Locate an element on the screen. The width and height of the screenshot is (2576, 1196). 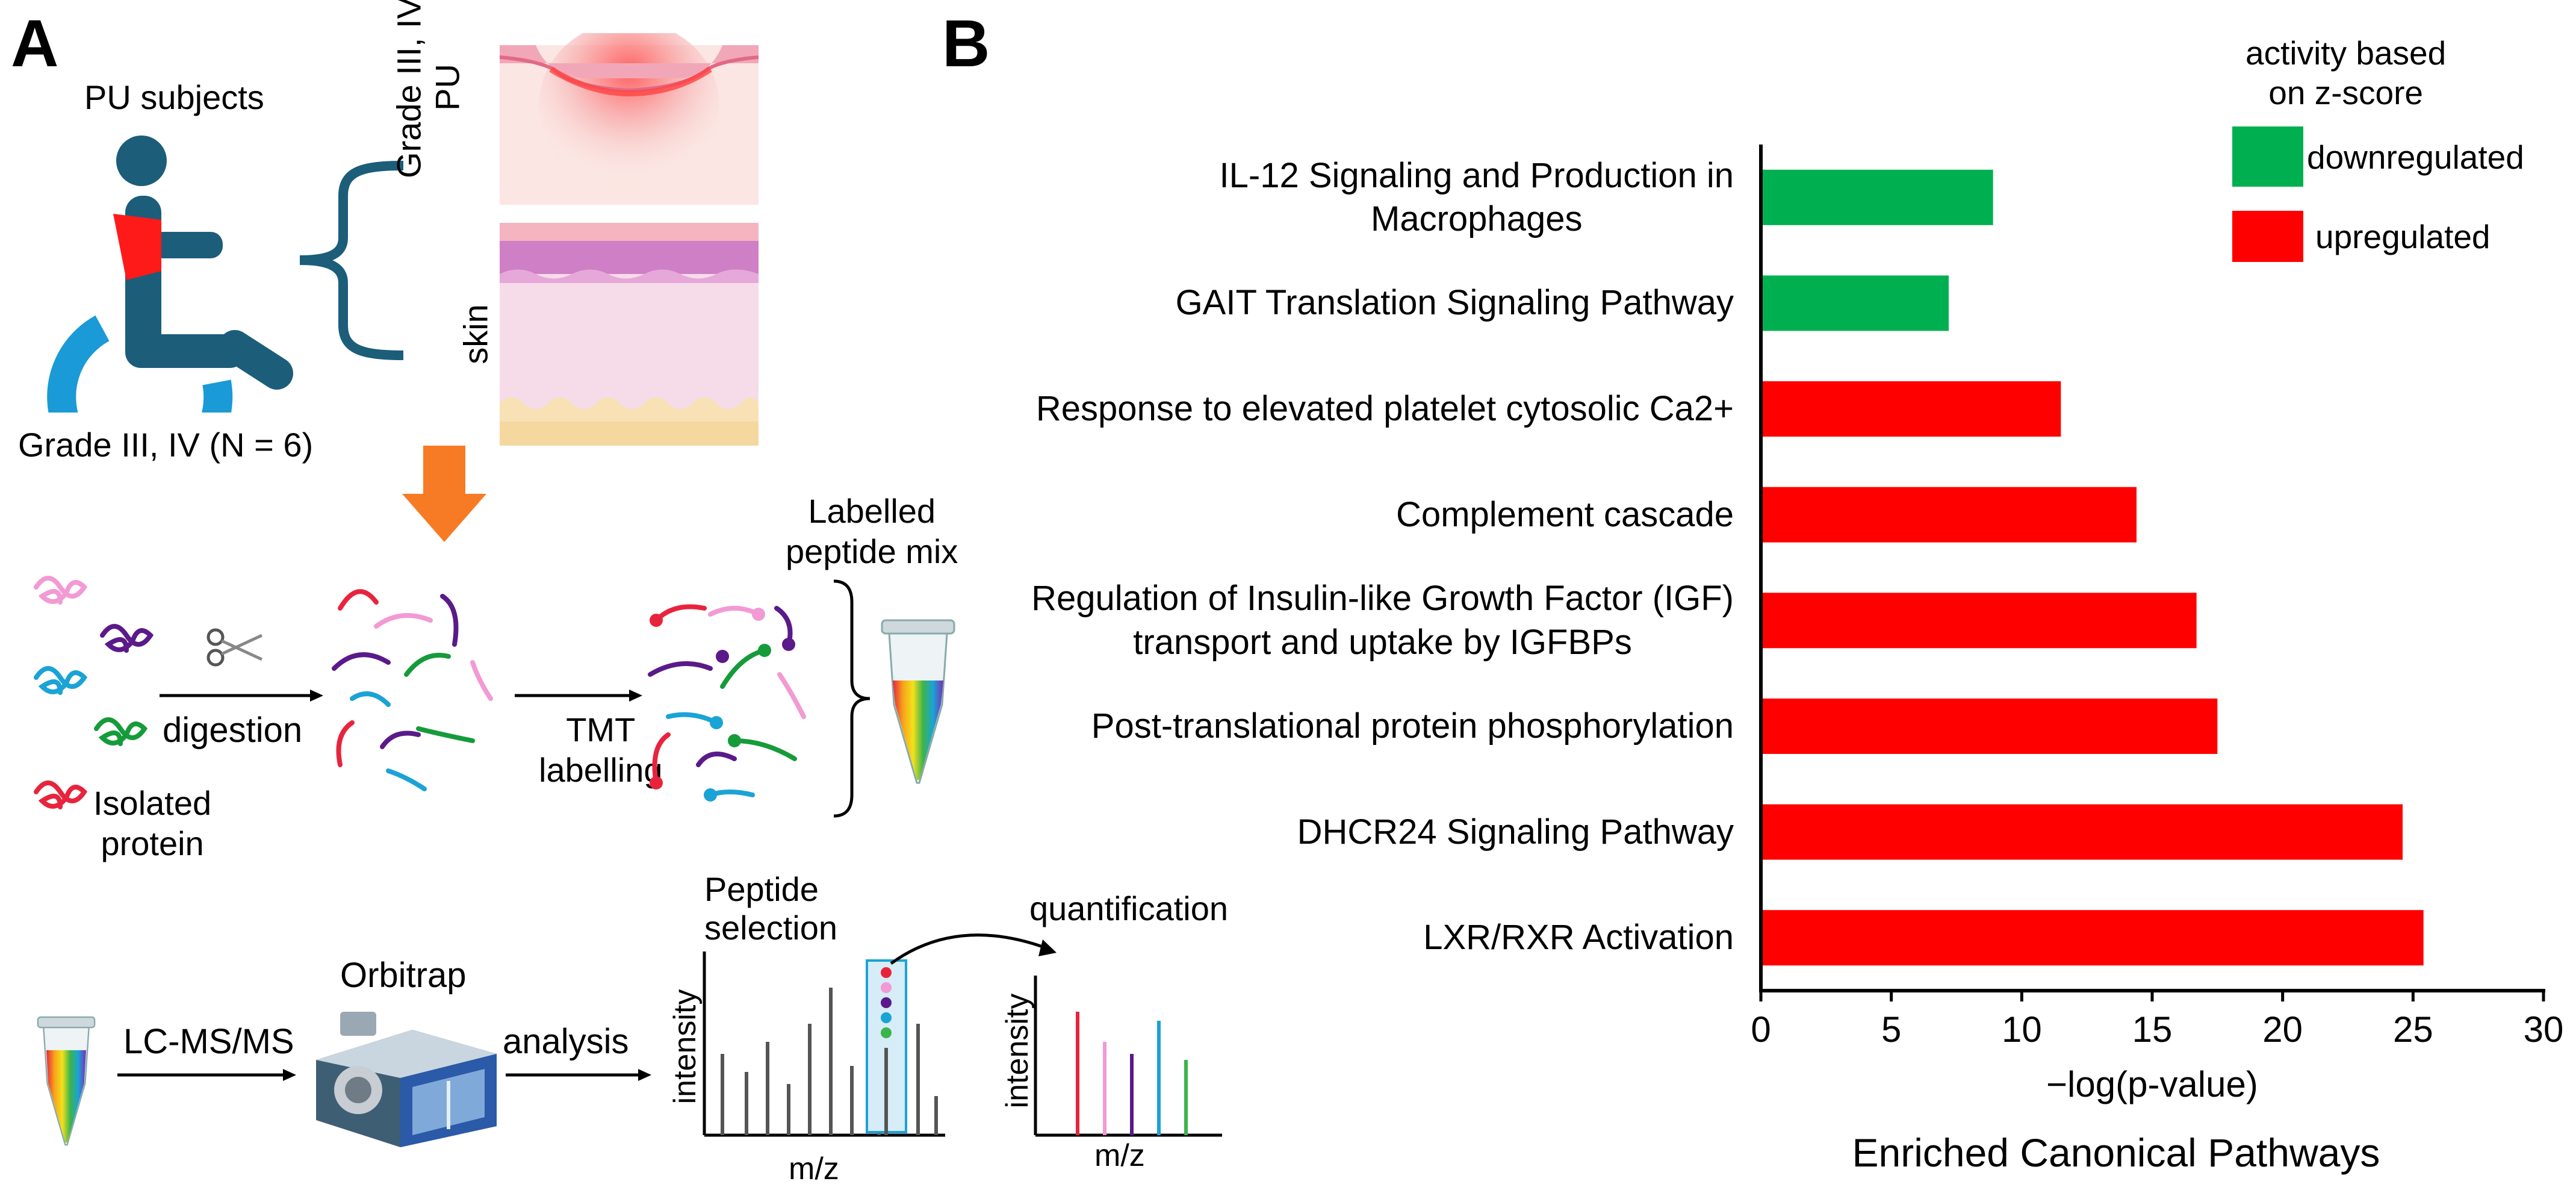
x-tick-label-10: 10 is located at coordinates (2022, 1029).